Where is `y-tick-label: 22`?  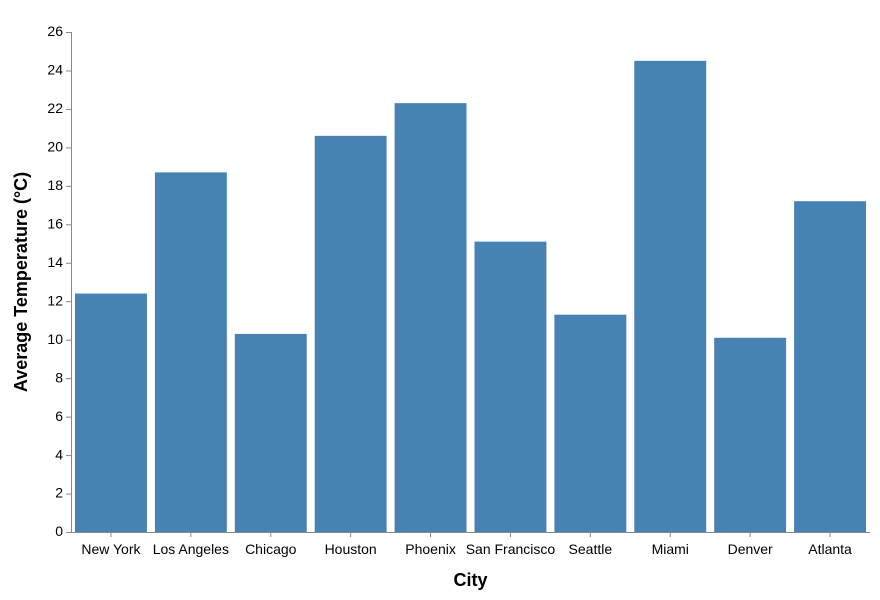
y-tick-label: 22 is located at coordinates (55, 108).